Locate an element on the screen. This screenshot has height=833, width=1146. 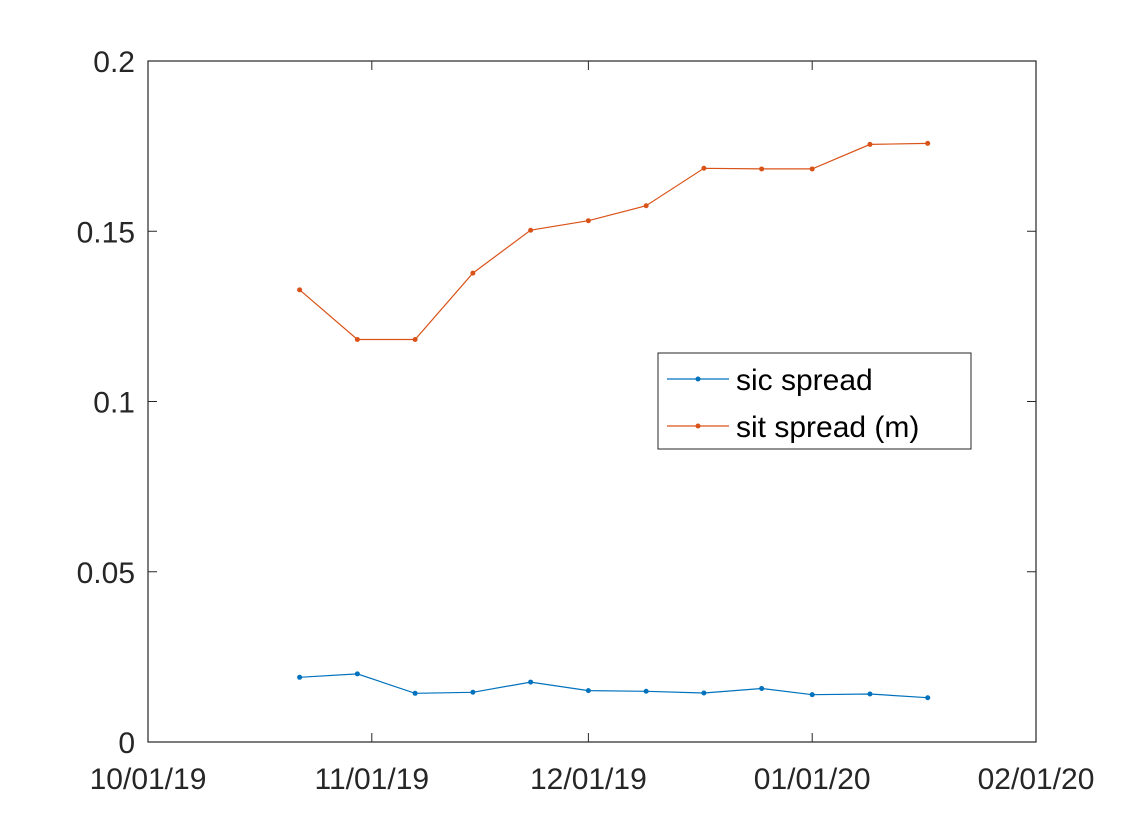
legend-box is located at coordinates (814, 401).